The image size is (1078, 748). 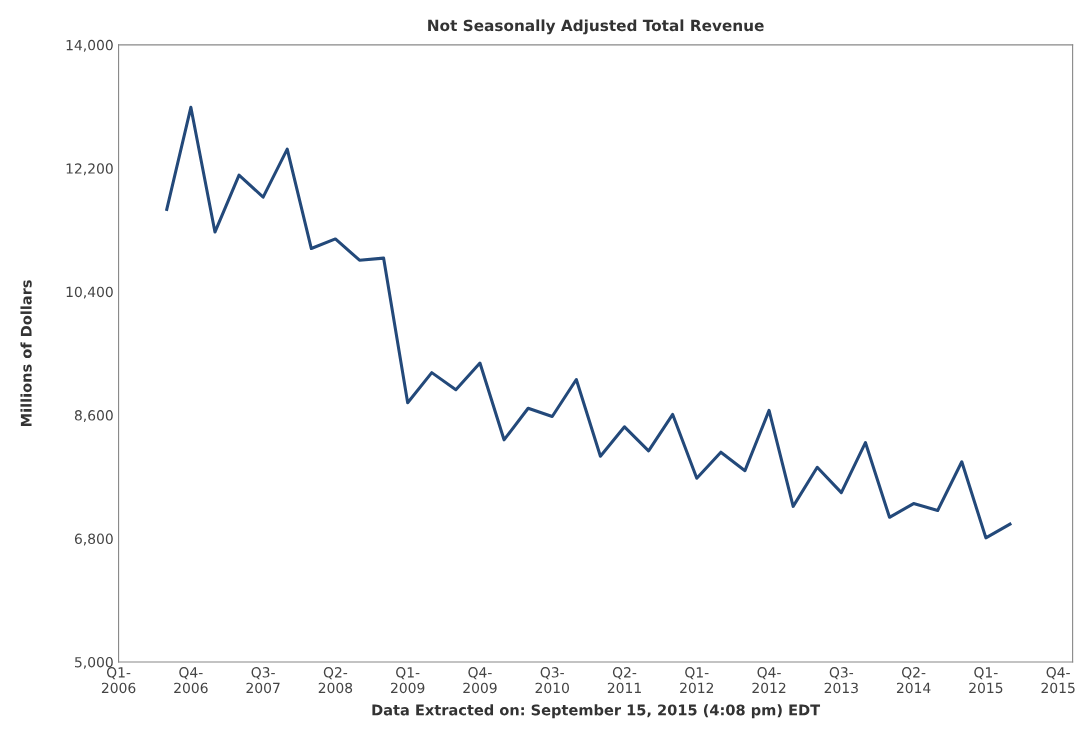 I want to click on x-tick-label: Q2-2014, so click(x=913, y=680).